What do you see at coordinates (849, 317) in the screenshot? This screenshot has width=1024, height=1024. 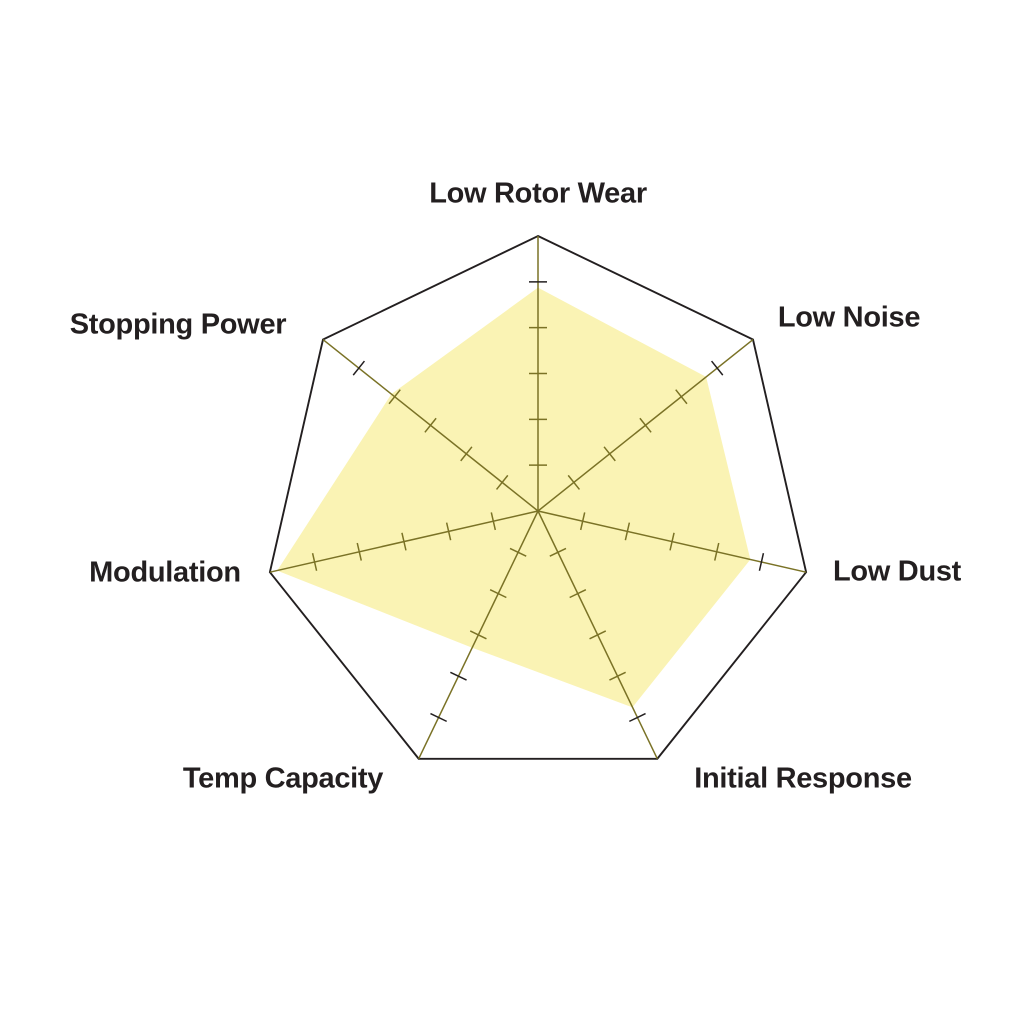 I see `axis-label-low-noise: Low Noise` at bounding box center [849, 317].